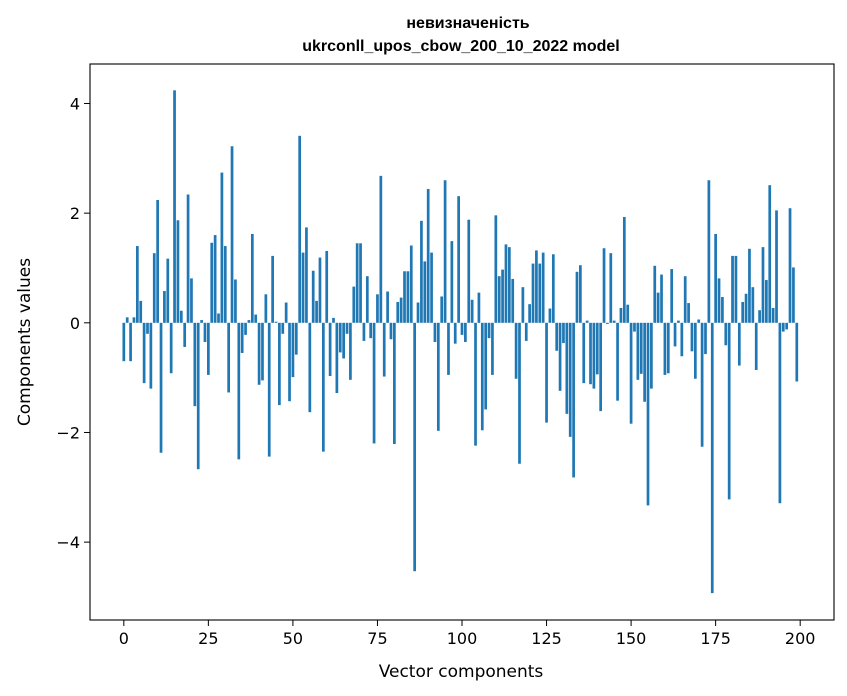  I want to click on x-tick-label: 175, so click(715, 638).